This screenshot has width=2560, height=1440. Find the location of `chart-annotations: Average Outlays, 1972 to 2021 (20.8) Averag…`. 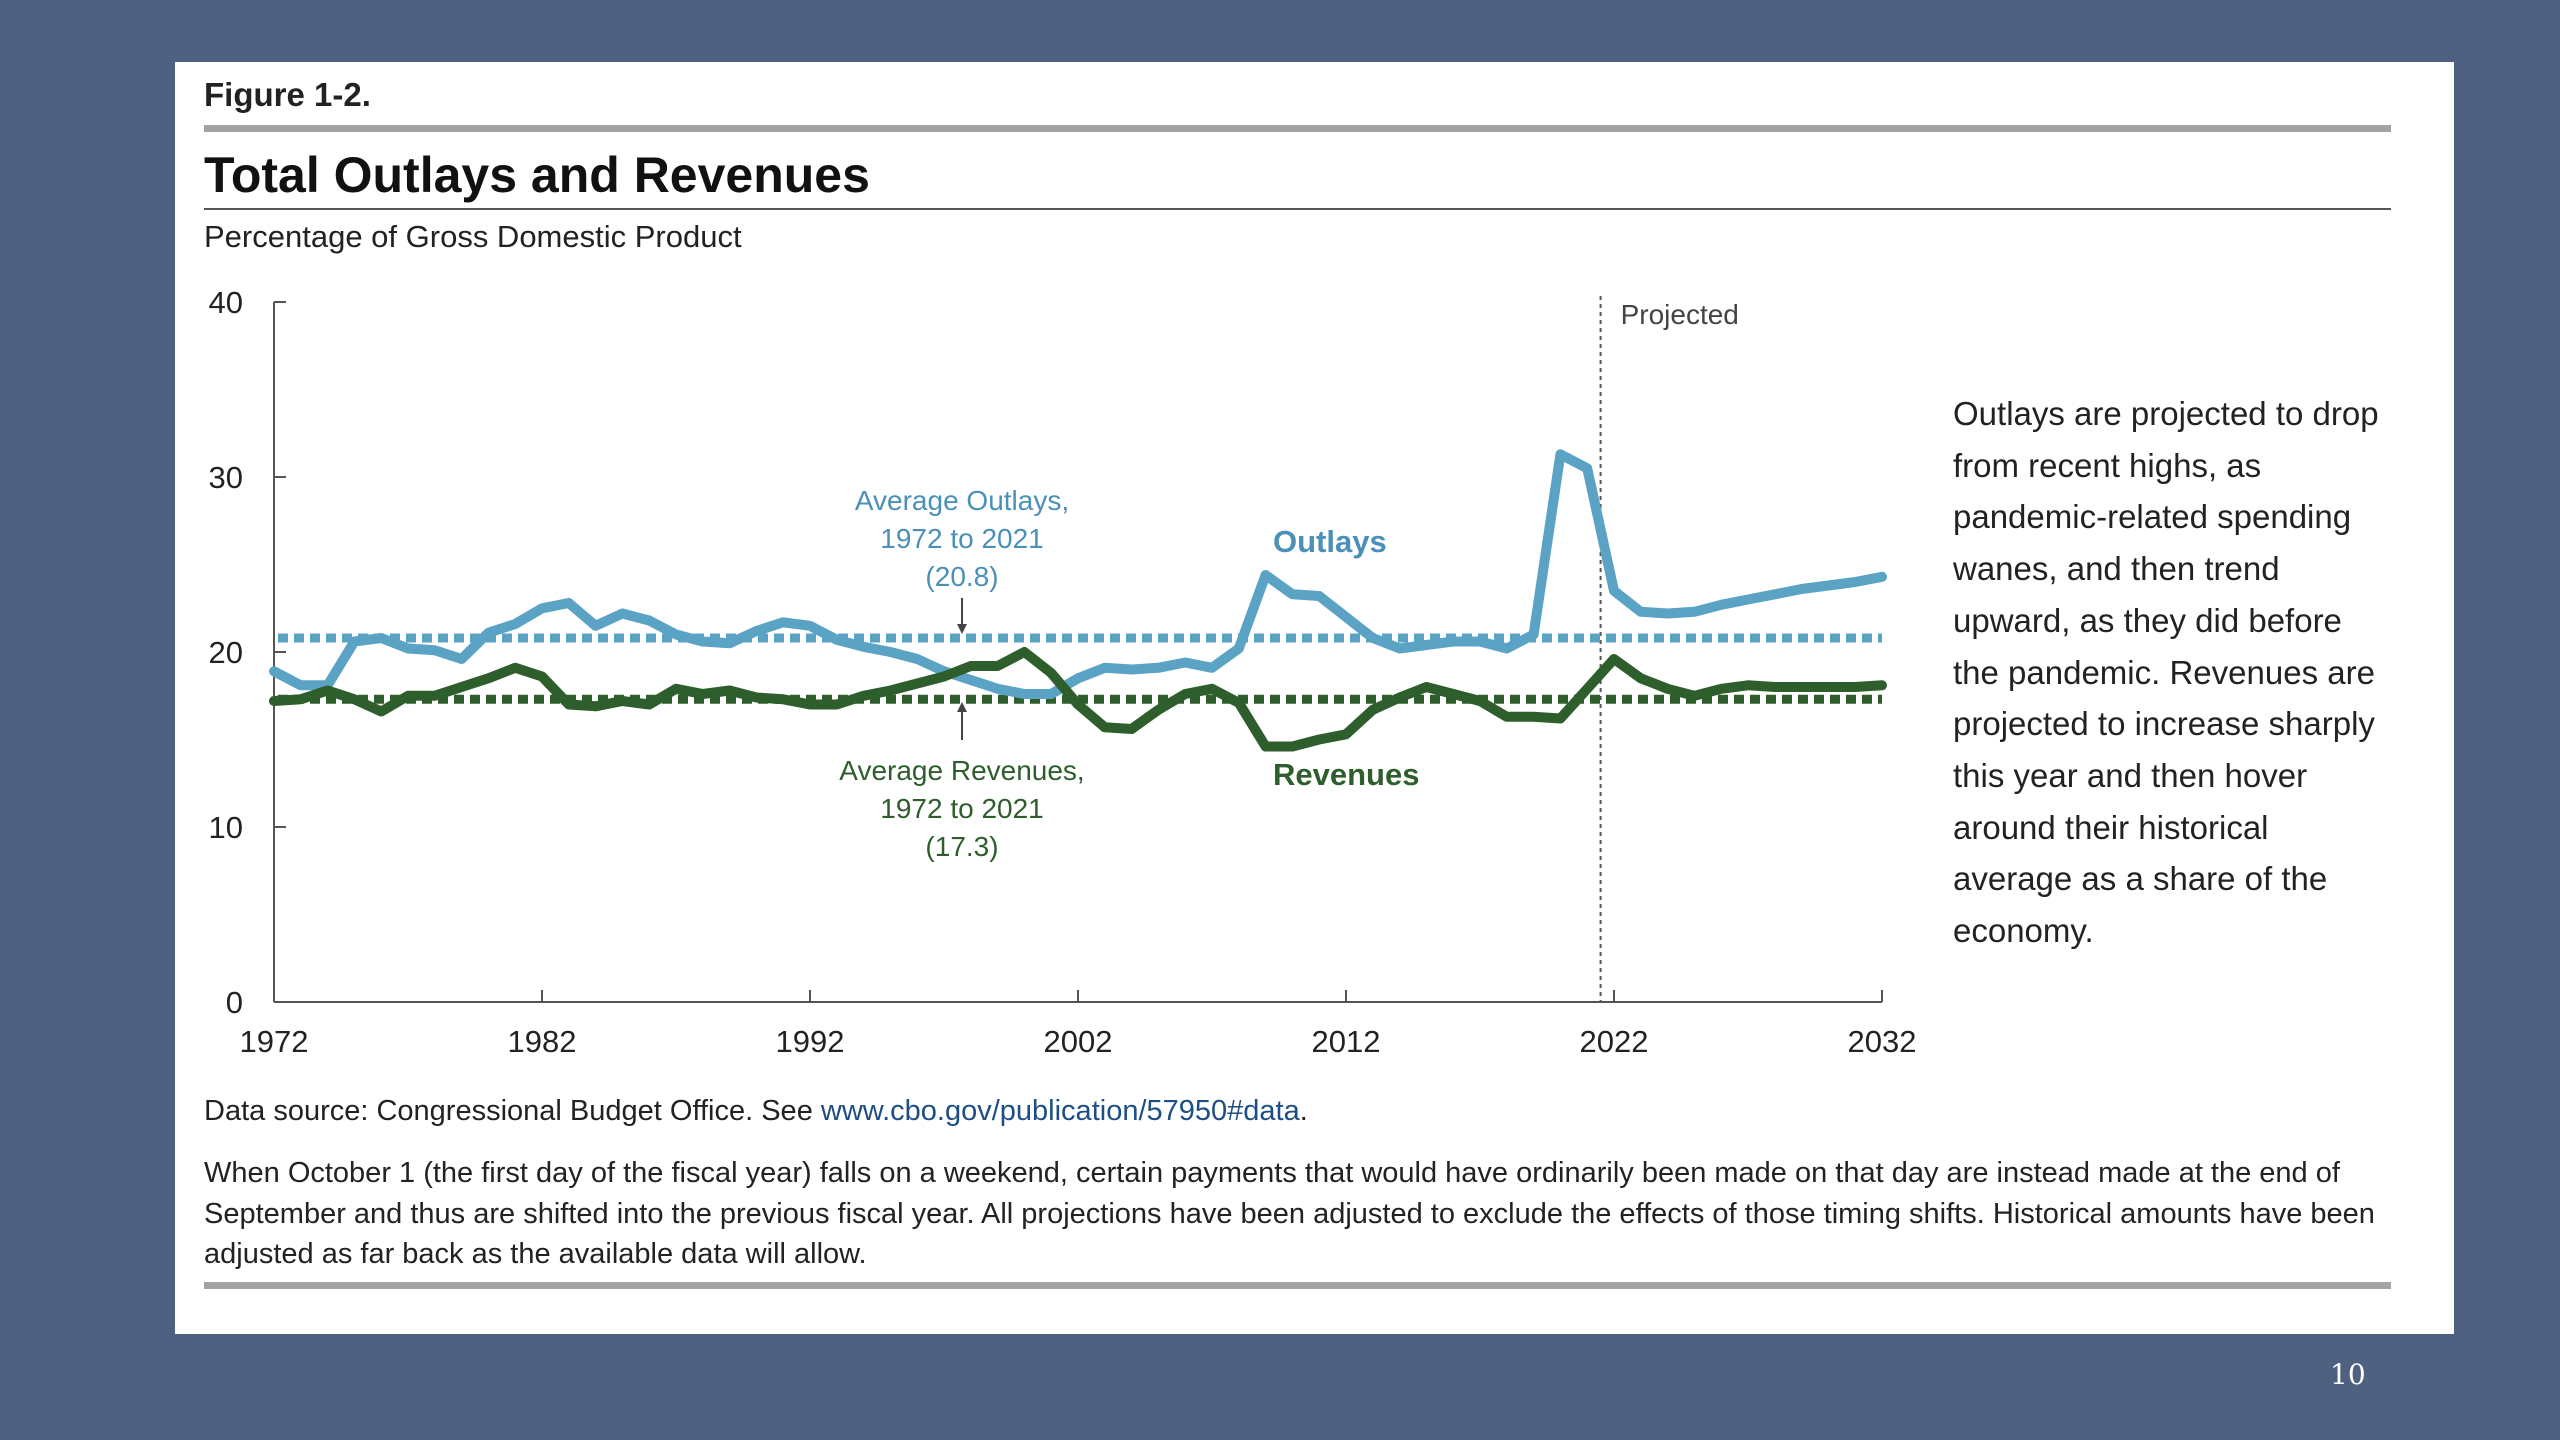

chart-annotations: Average Outlays, 1972 to 2021 (20.8) Averag… is located at coordinates (1129, 673).